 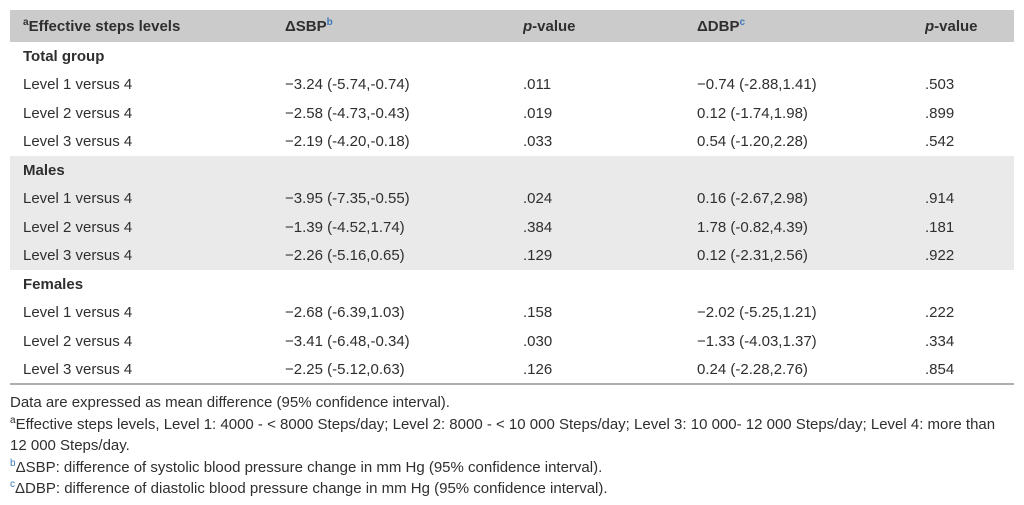 I want to click on p-value-sbp: .019, so click(x=538, y=113).